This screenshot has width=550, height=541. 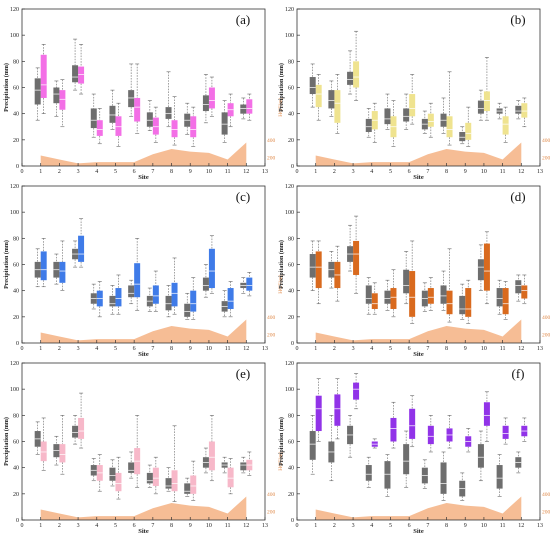 I want to click on x-tick-label: 12, so click(x=246, y=526).